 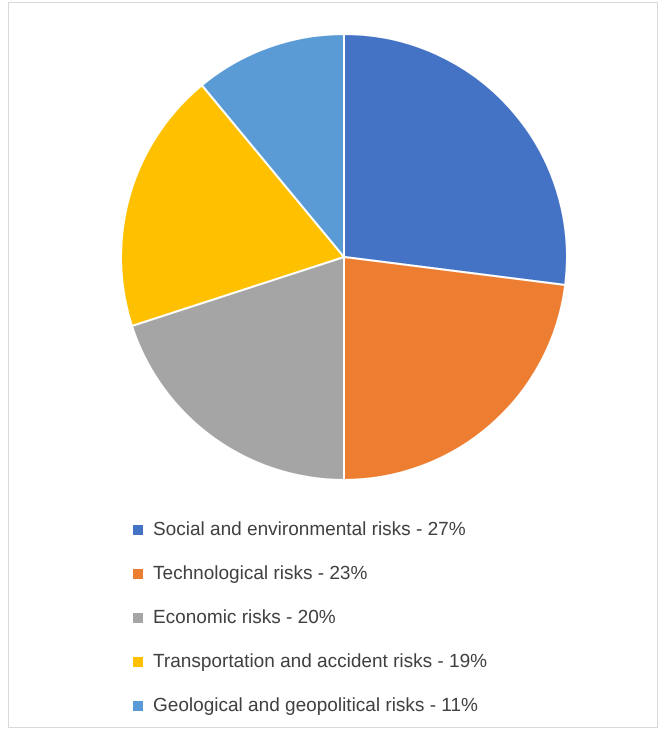 What do you see at coordinates (315, 706) in the screenshot?
I see `legend-label: Geological and geopolitical risks - 11%` at bounding box center [315, 706].